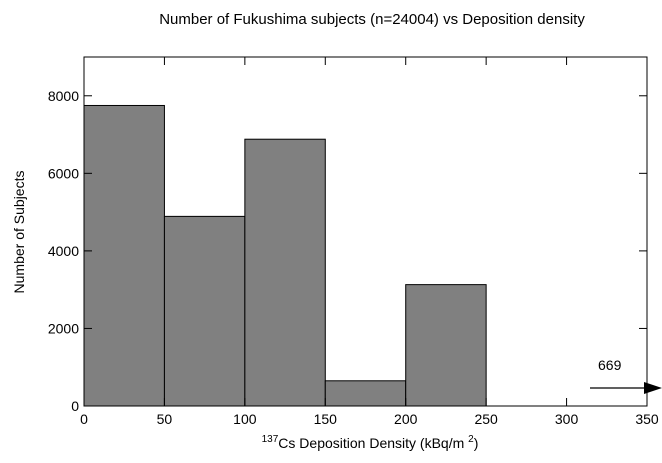 The height and width of the screenshot is (463, 662). Describe the element at coordinates (63, 173) in the screenshot. I see `y-tick-label: 6000` at that location.